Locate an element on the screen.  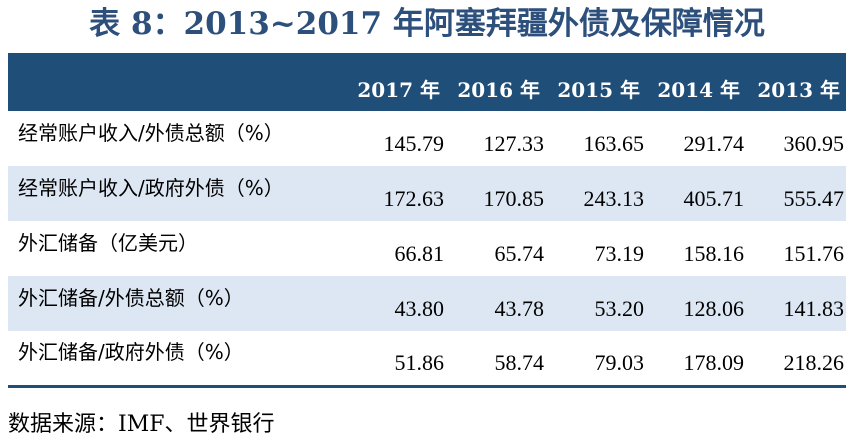
row-label: 外汇储备/政府外债（%） is located at coordinates (131, 352).